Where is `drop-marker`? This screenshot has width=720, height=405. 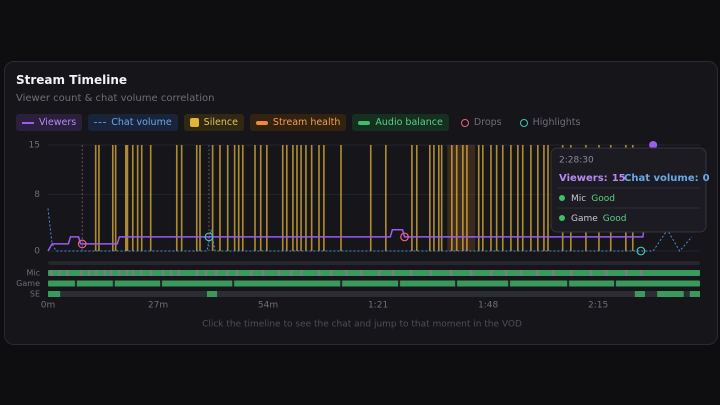 drop-marker is located at coordinates (82, 244).